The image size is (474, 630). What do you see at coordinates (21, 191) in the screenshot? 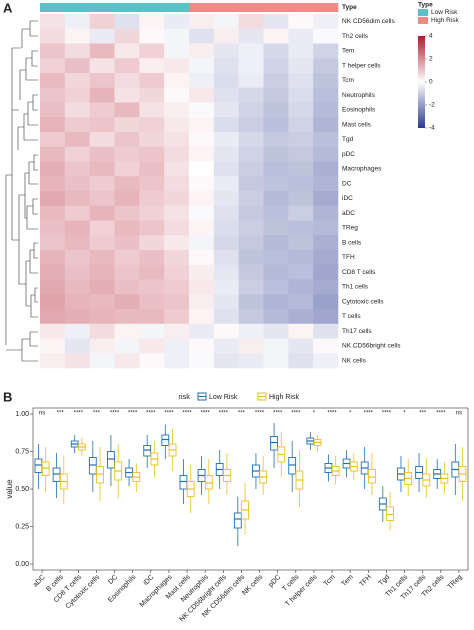
I see `dendrogram` at bounding box center [21, 191].